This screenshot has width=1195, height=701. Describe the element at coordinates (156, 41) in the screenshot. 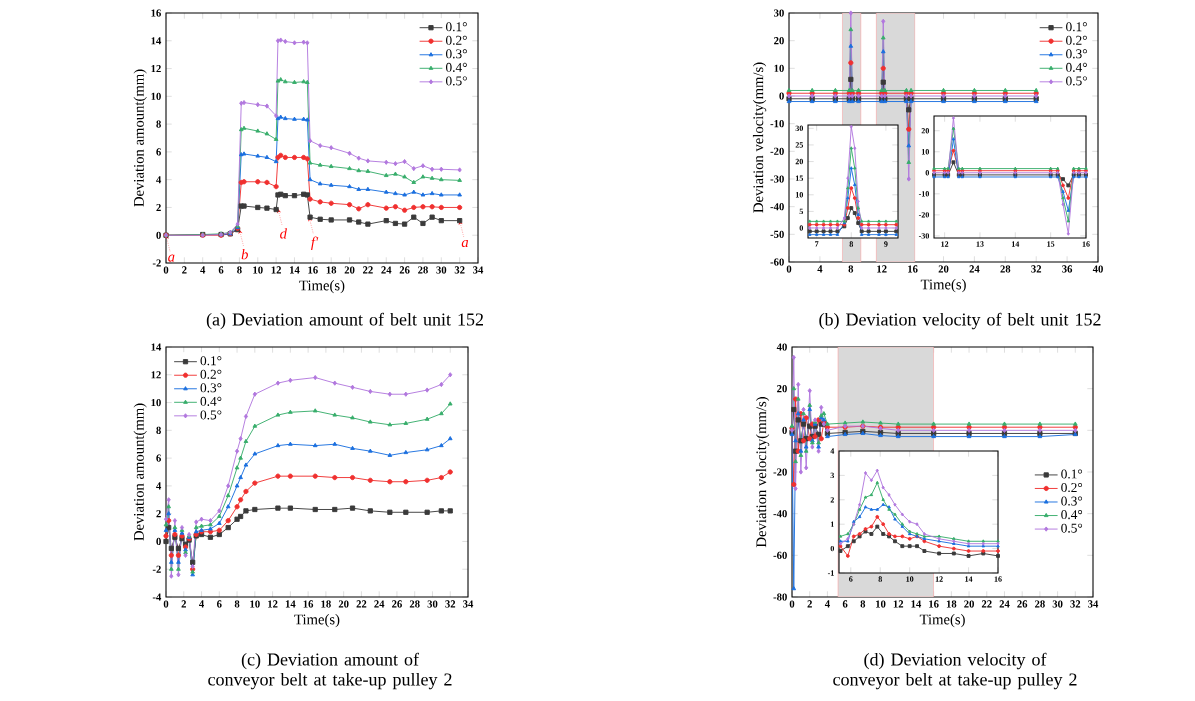

I see `y-tick-label: 14` at that location.